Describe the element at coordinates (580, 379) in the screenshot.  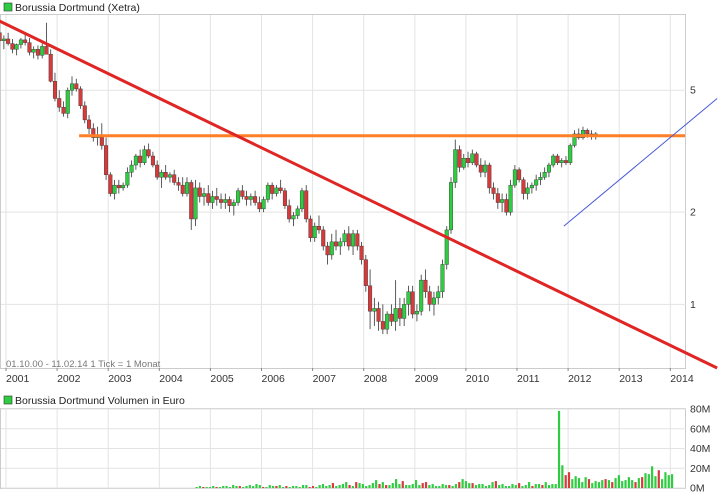
I see `price-x-tick-label: 2012` at that location.